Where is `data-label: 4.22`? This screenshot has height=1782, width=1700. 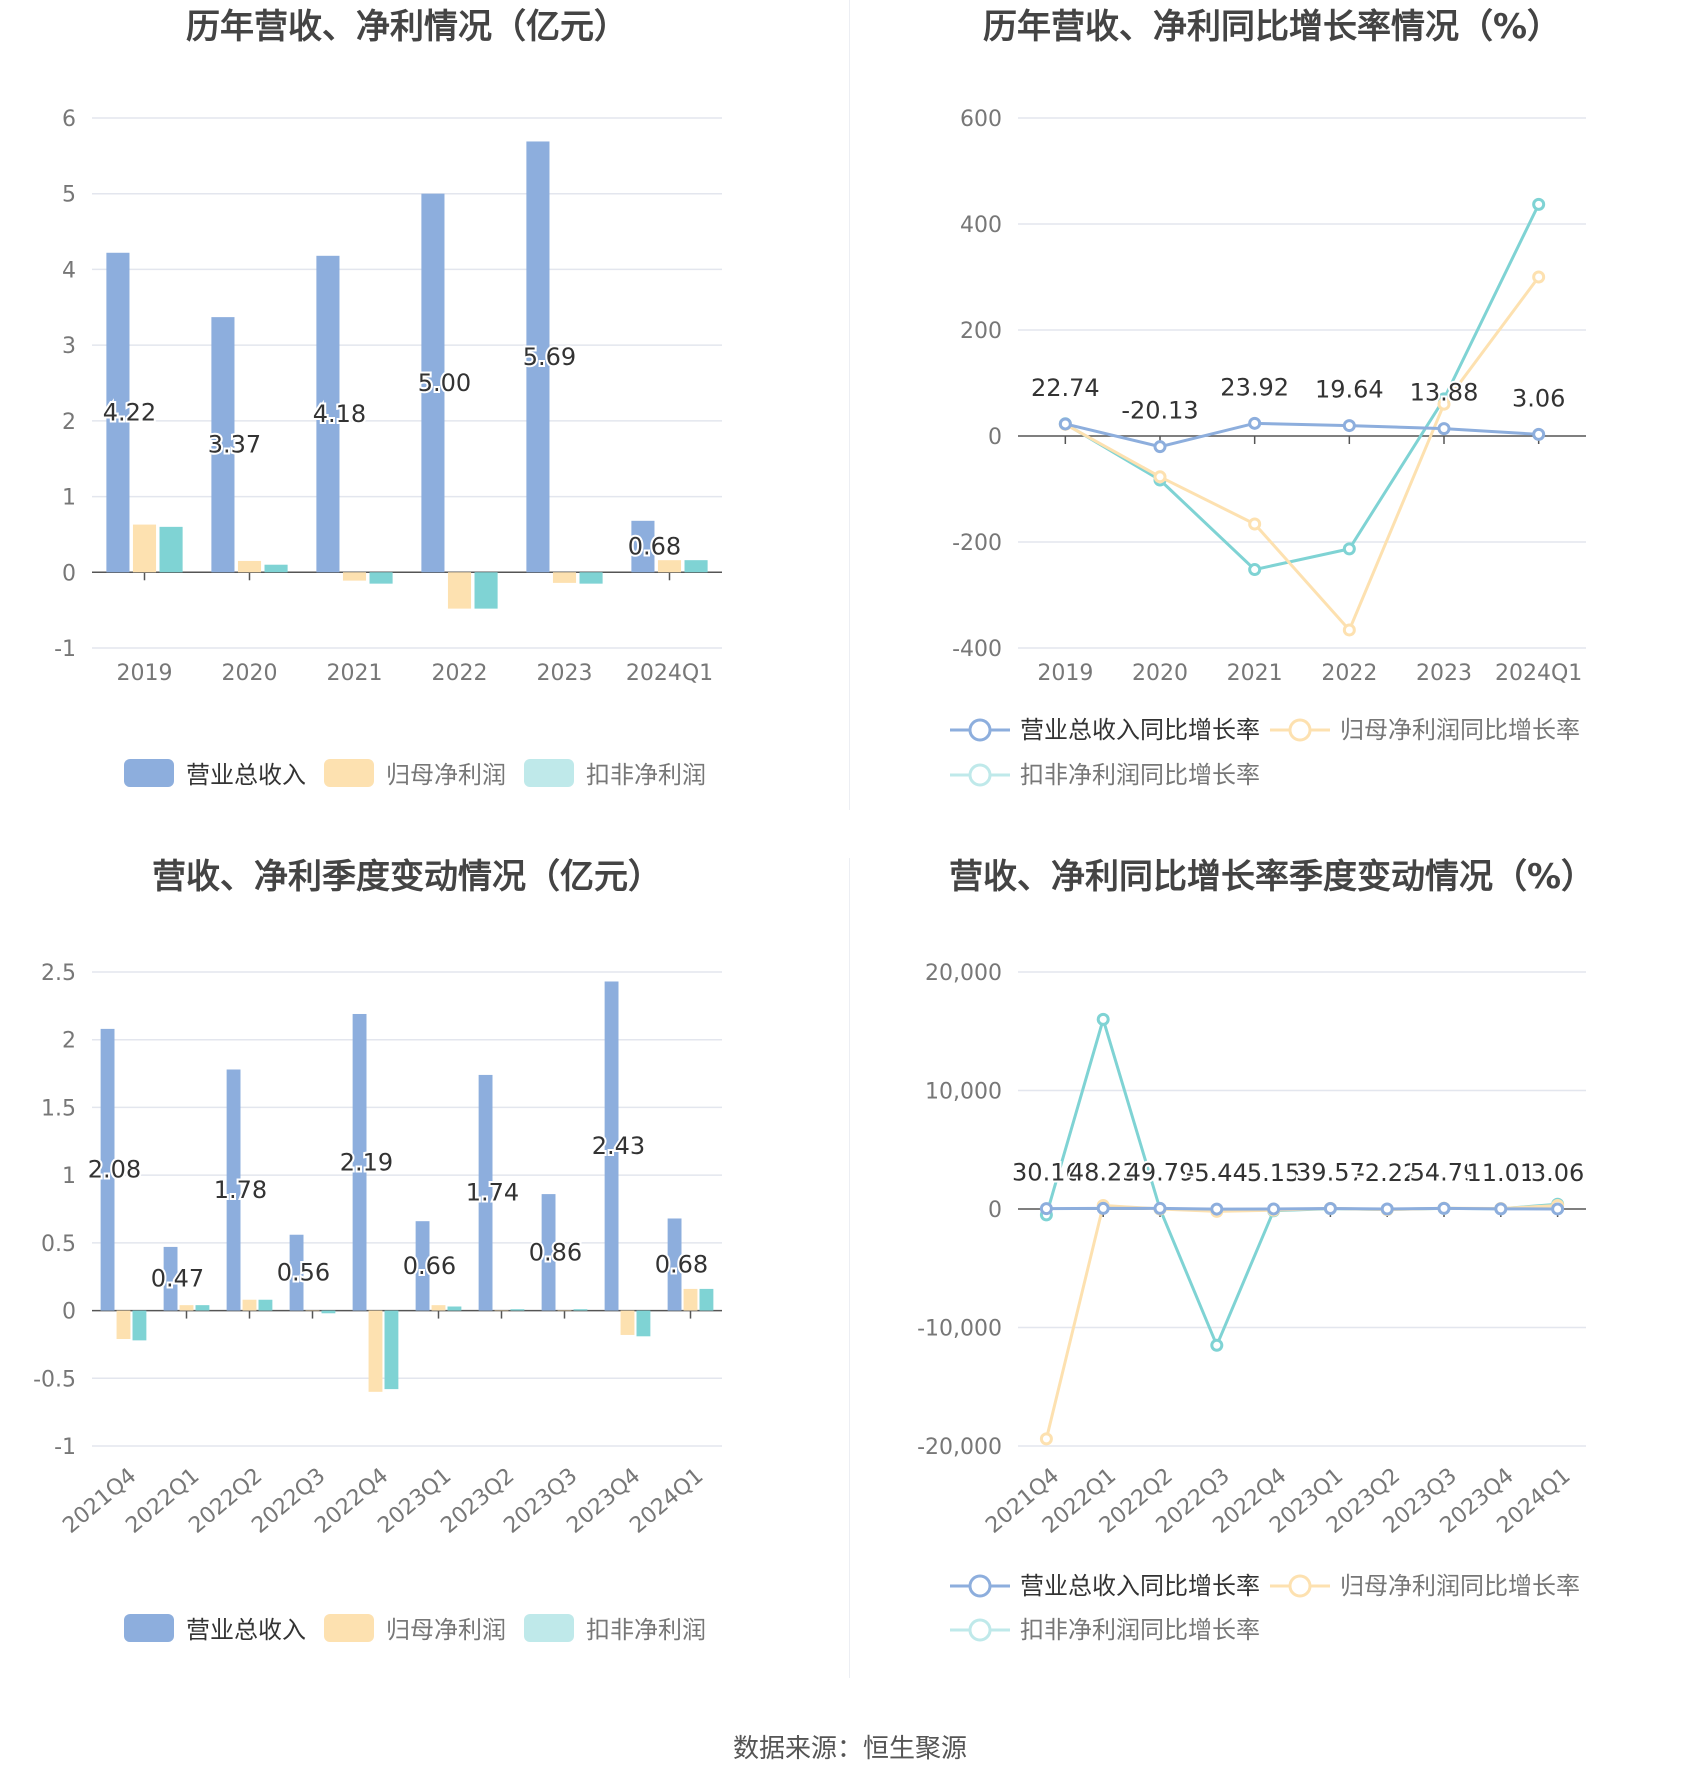 data-label: 4.22 is located at coordinates (129, 413).